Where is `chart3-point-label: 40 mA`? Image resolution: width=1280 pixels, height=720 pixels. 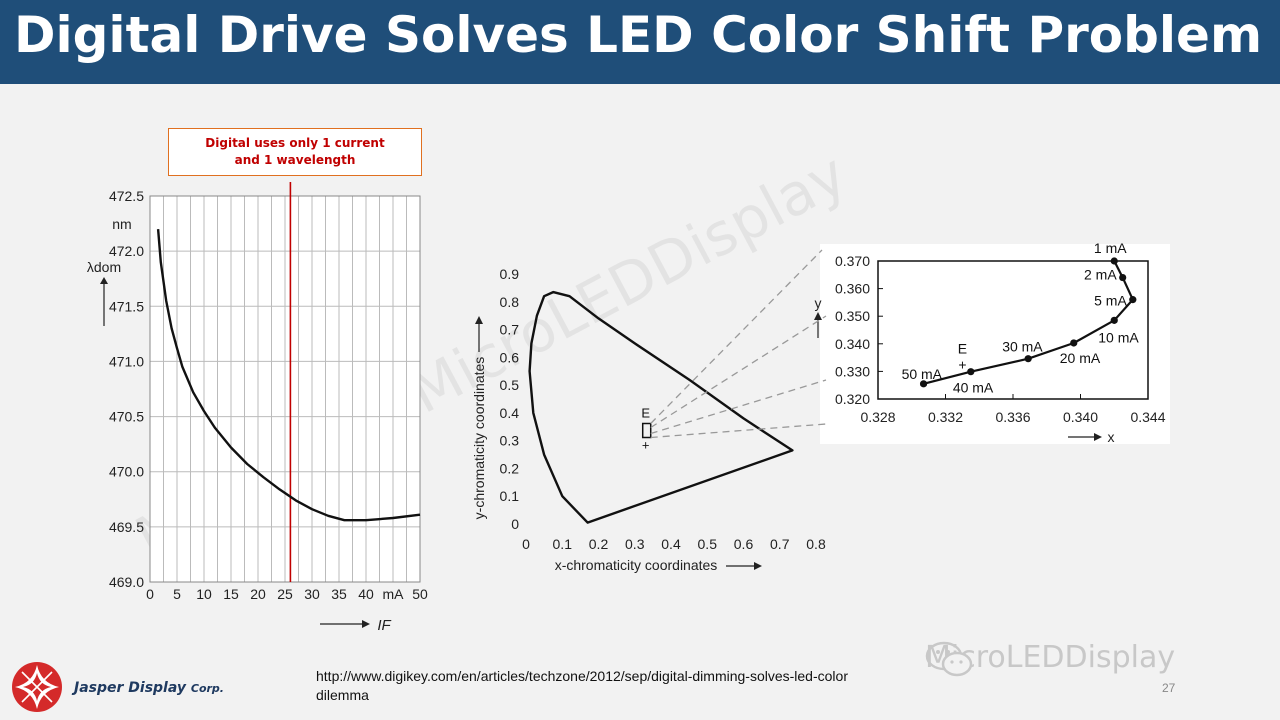 chart3-point-label: 40 mA is located at coordinates (973, 388).